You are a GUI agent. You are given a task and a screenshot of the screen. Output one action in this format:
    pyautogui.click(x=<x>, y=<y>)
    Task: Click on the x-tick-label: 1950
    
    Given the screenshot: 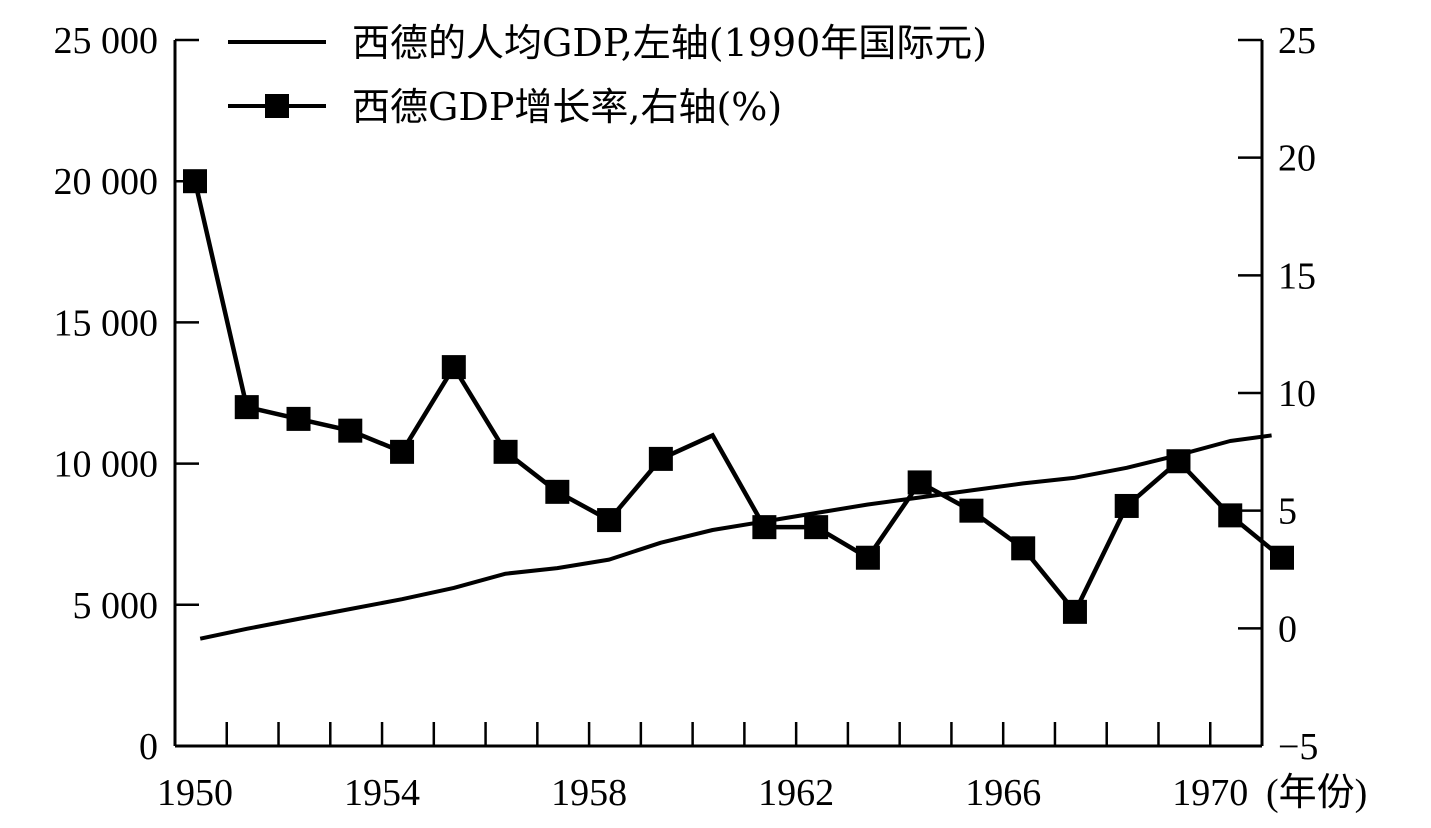 What is the action you would take?
    pyautogui.click(x=195, y=793)
    